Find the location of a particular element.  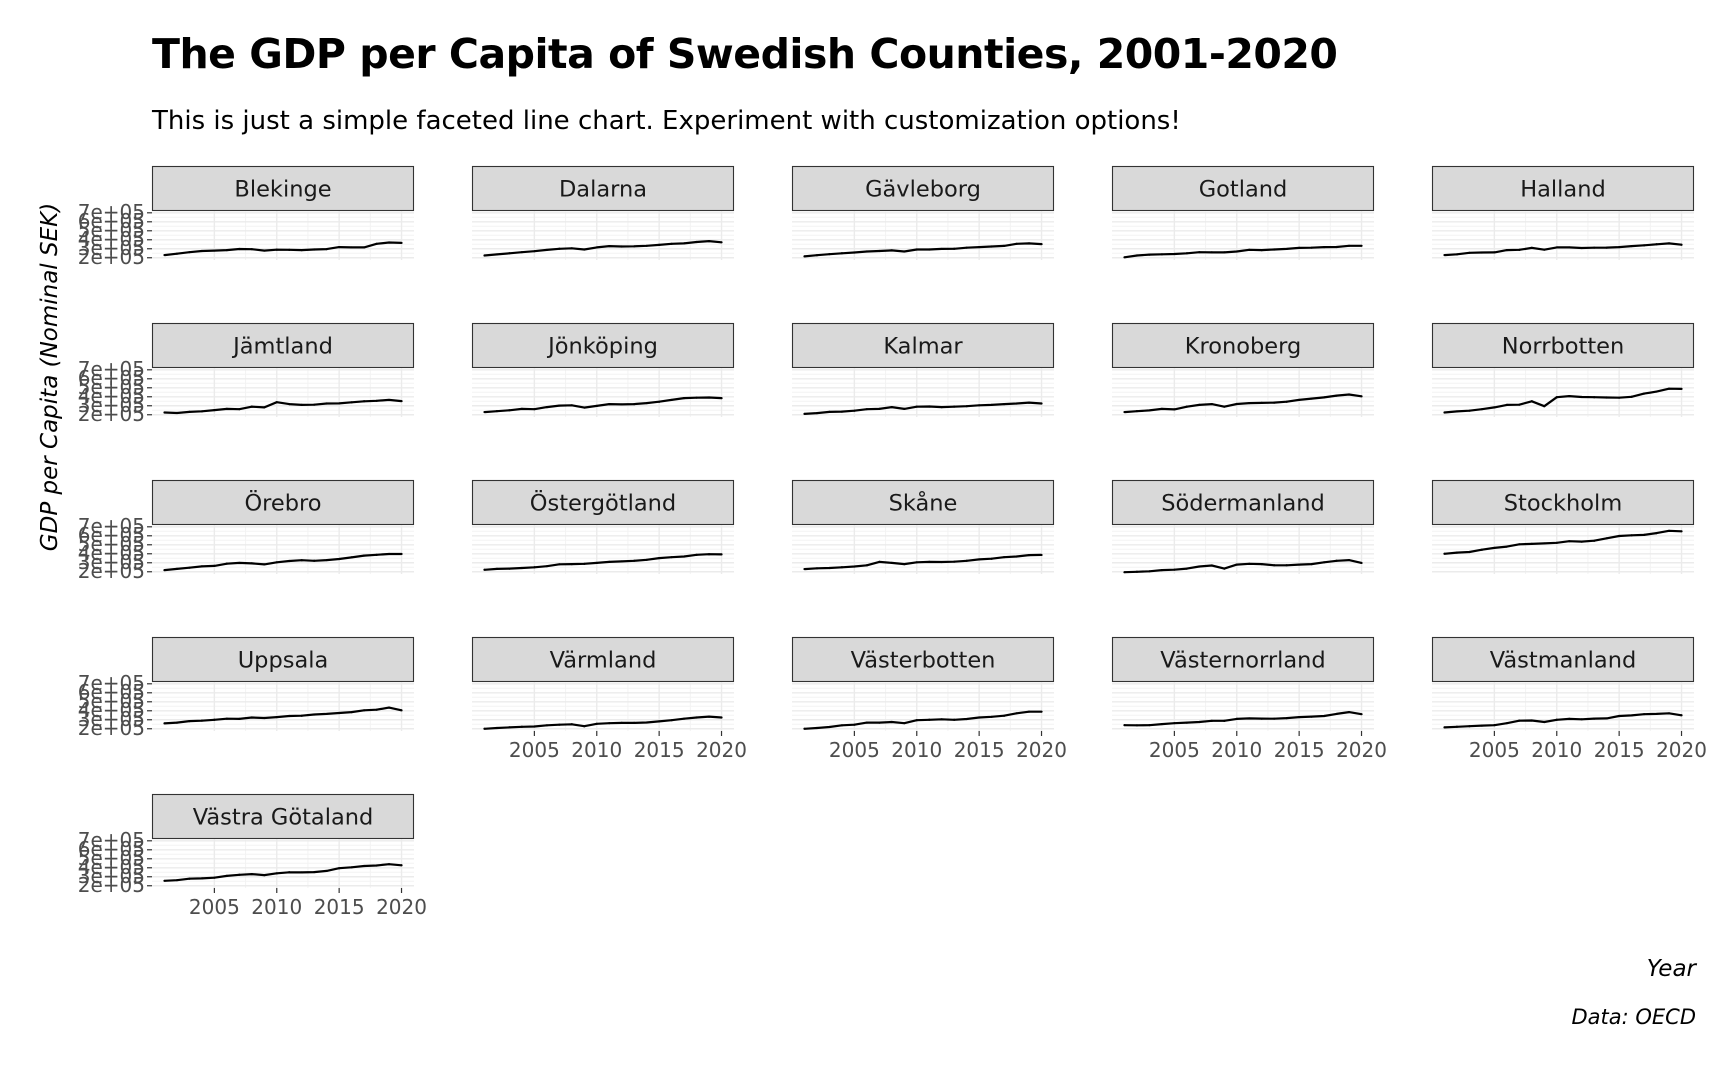

facet-strip-label: Kalmar is located at coordinates (923, 347).